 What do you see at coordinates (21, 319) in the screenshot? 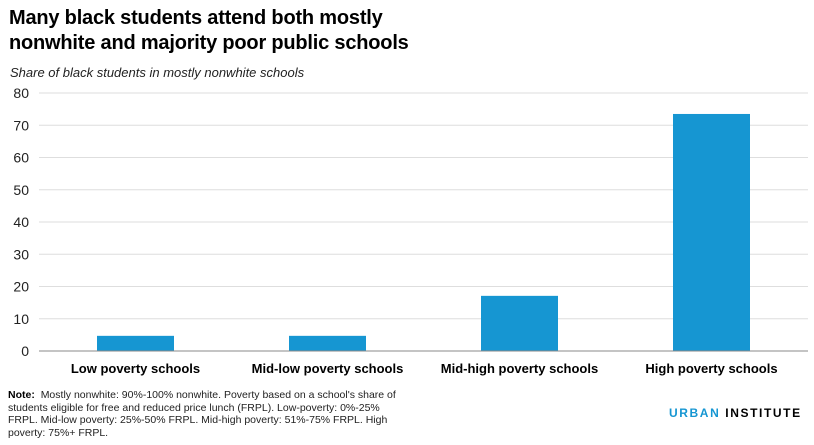
I see `y-tick-label: 10` at bounding box center [21, 319].